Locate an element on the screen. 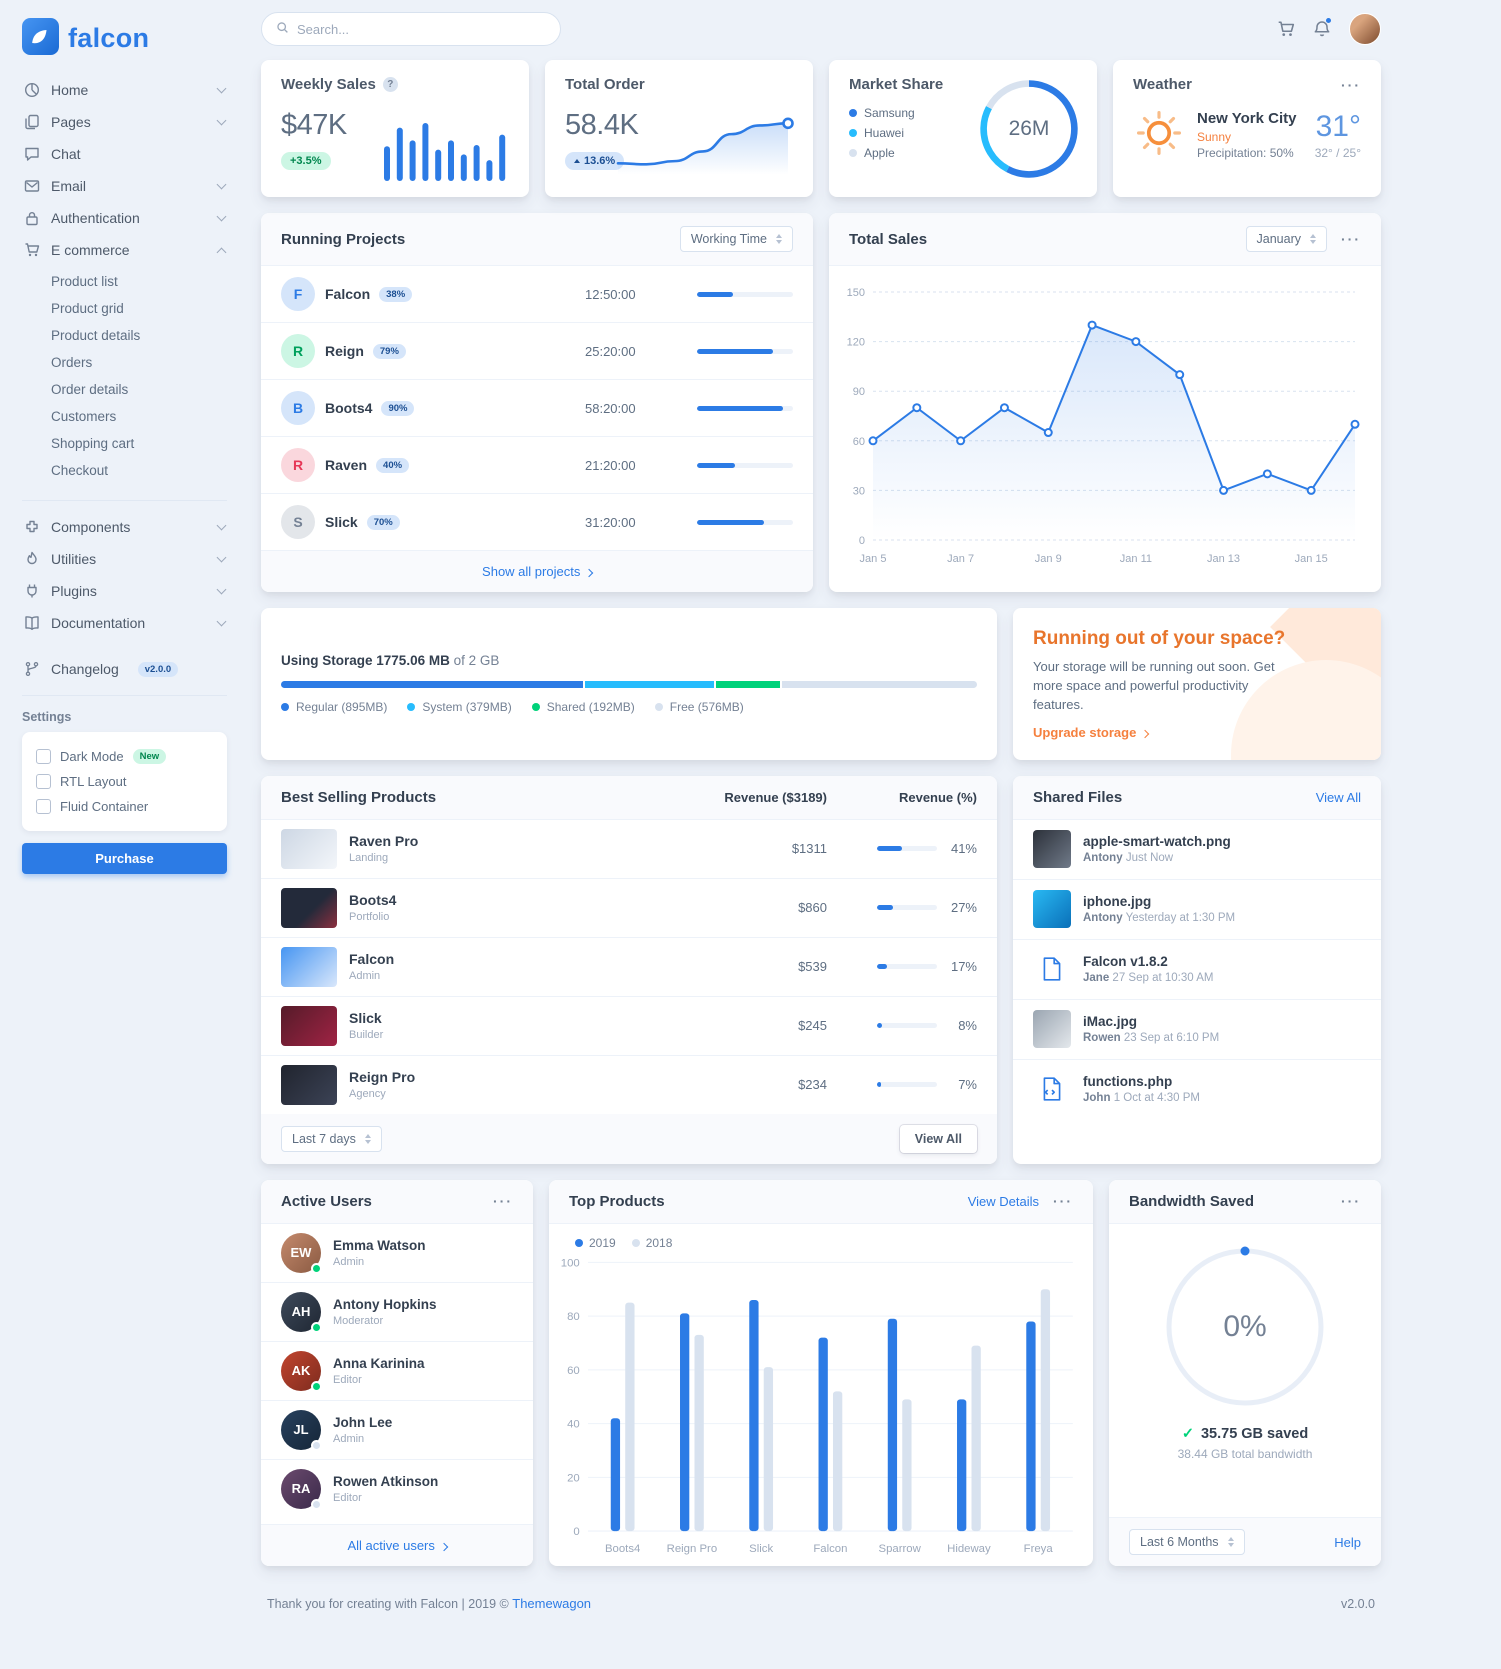 The width and height of the screenshot is (1501, 1669). user-name-link: John Lee is located at coordinates (363, 1422).